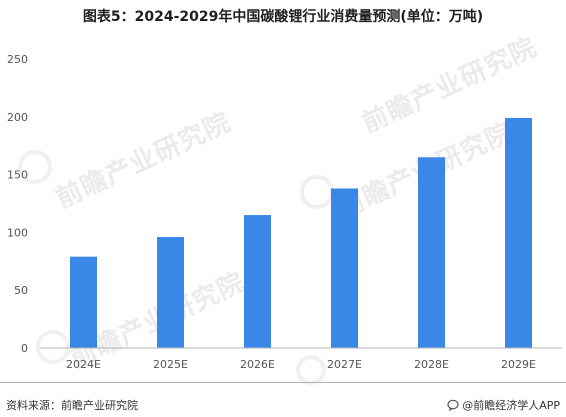 This screenshot has height=417, width=566. I want to click on y-tick-label: 100, so click(17, 232).